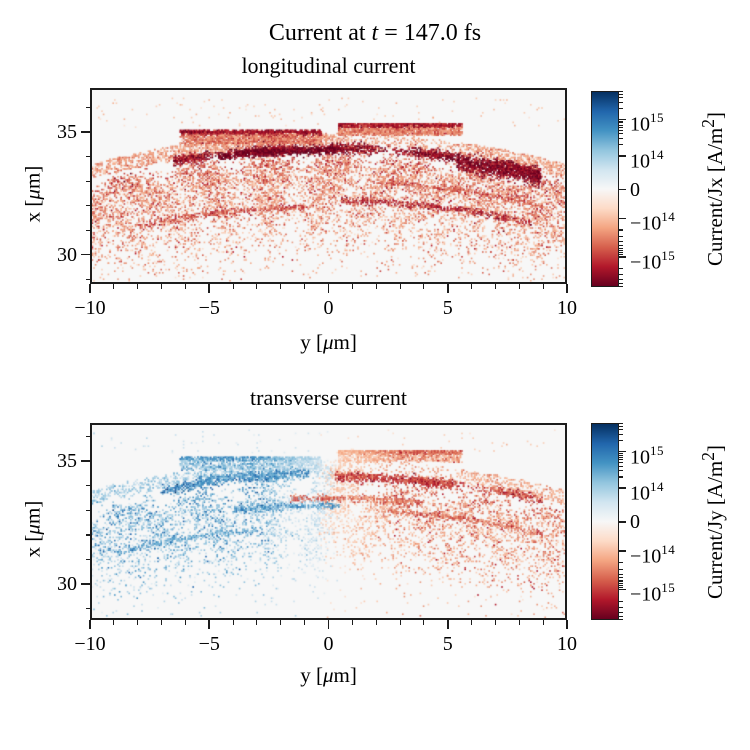 This screenshot has height=750, width=750. I want to click on subplot-2-yaxis-label: x [μm], so click(32, 529).